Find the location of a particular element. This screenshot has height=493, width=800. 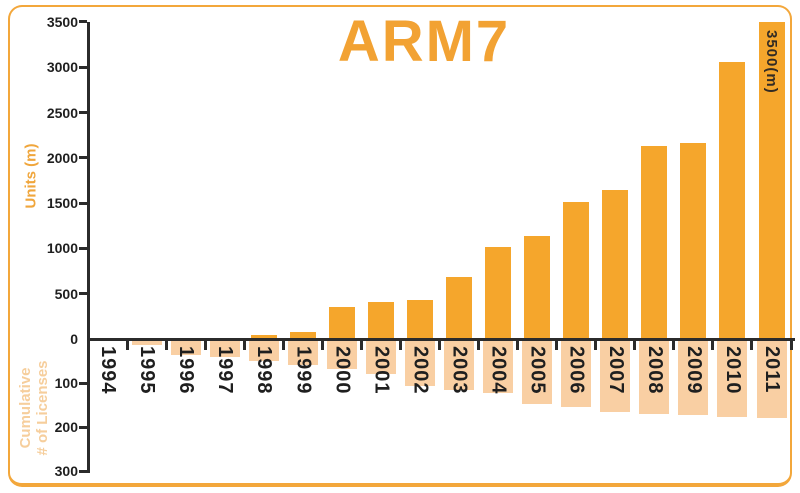

y-tick-label-2000: 2000 is located at coordinates (62, 157).